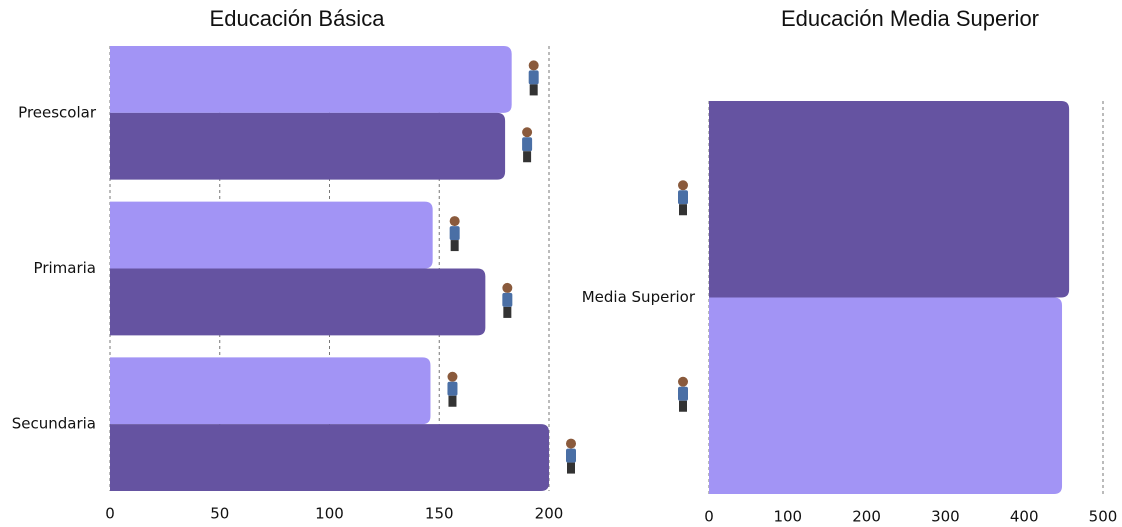  I want to click on x-tick-label: 400, so click(1024, 517).